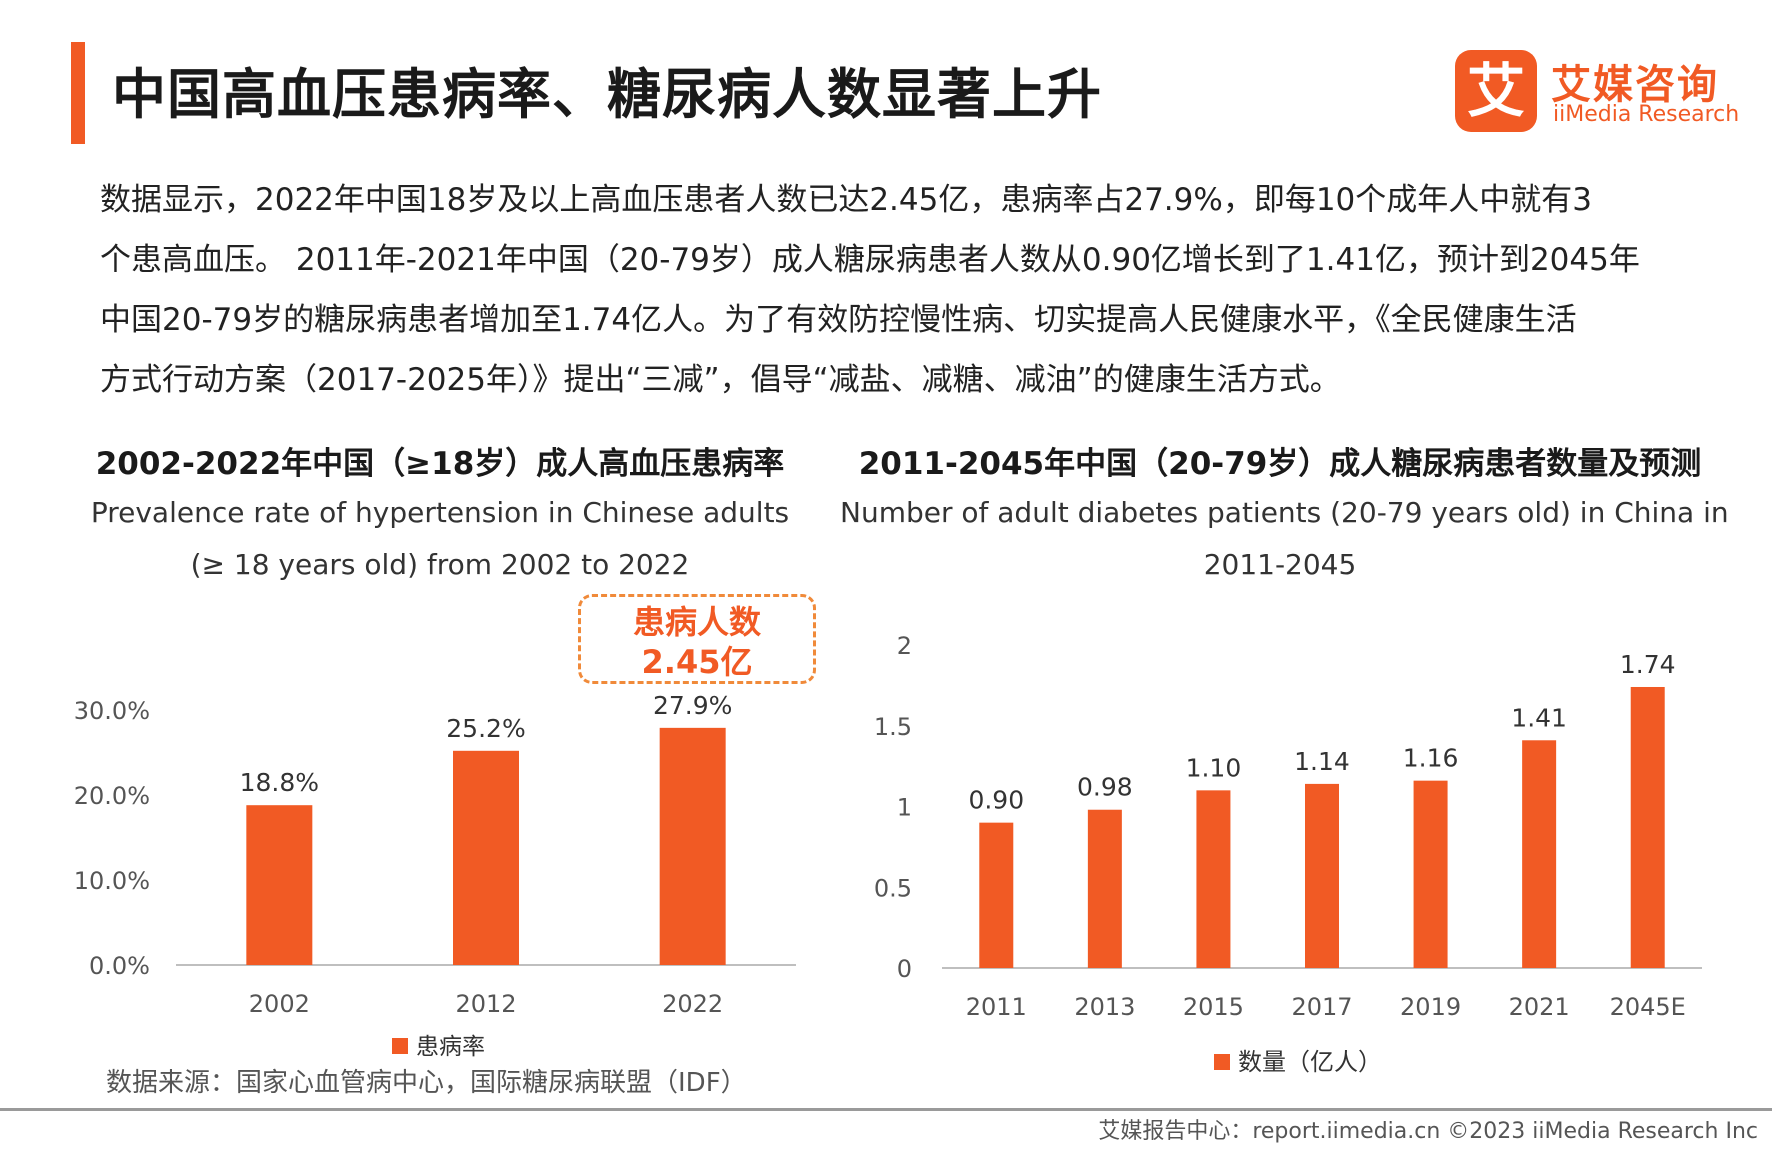  I want to click on legend-label: 患病率, so click(450, 1047).